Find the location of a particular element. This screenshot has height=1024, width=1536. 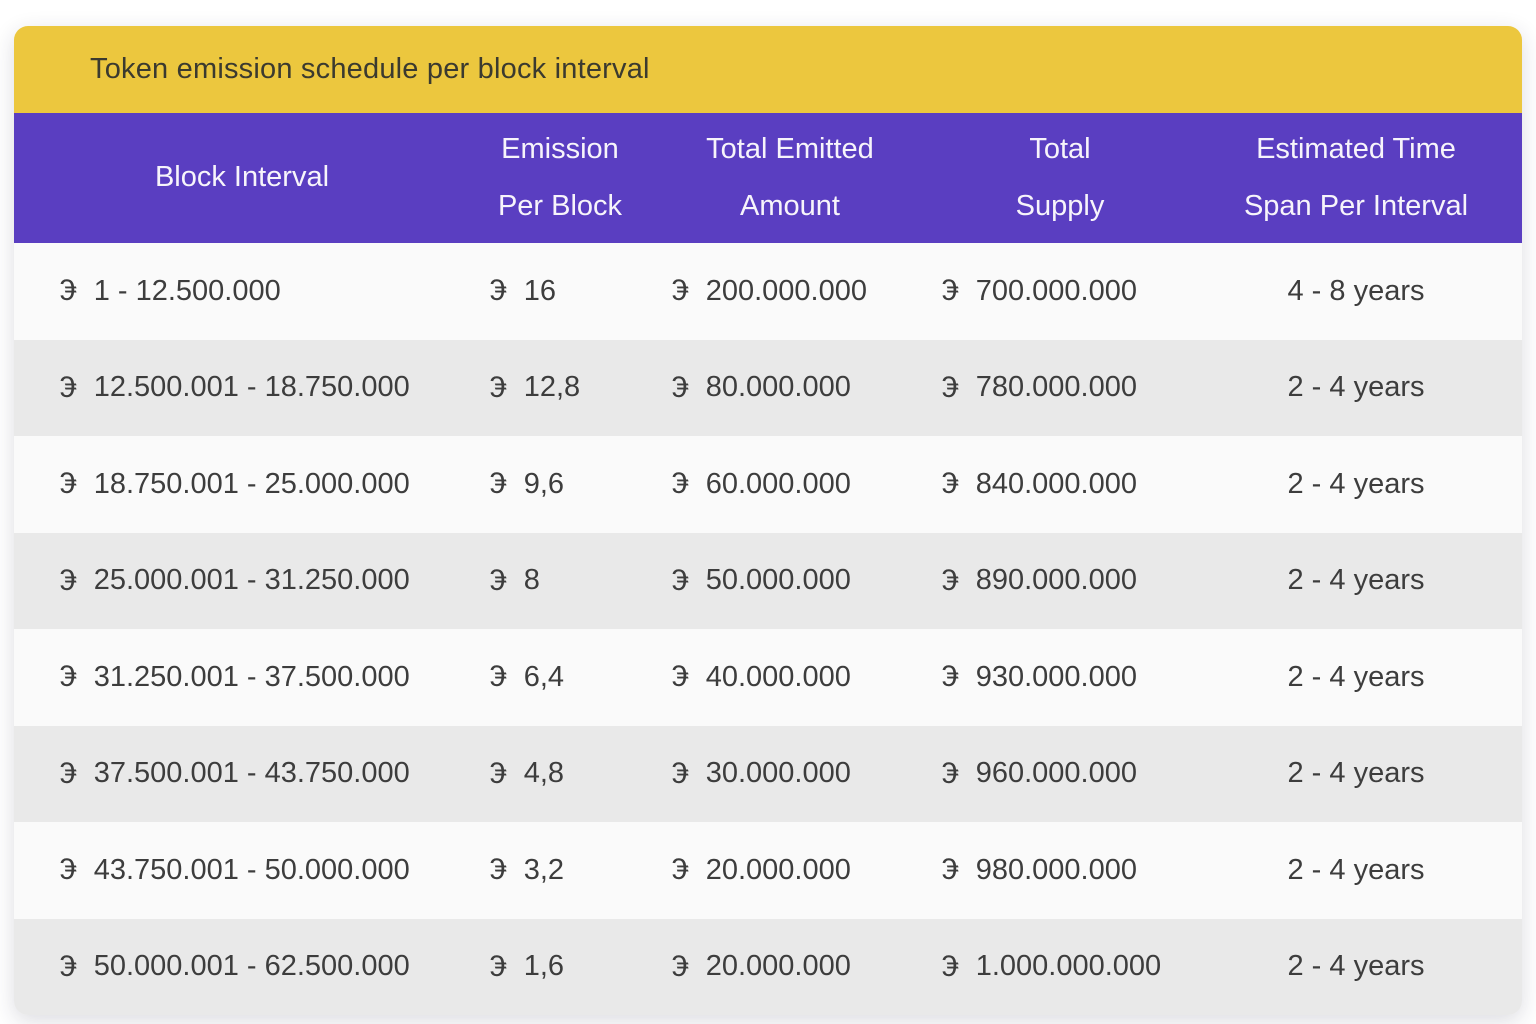

block-interval-value: 18.750.001 - 25.000.000 is located at coordinates (251, 483).